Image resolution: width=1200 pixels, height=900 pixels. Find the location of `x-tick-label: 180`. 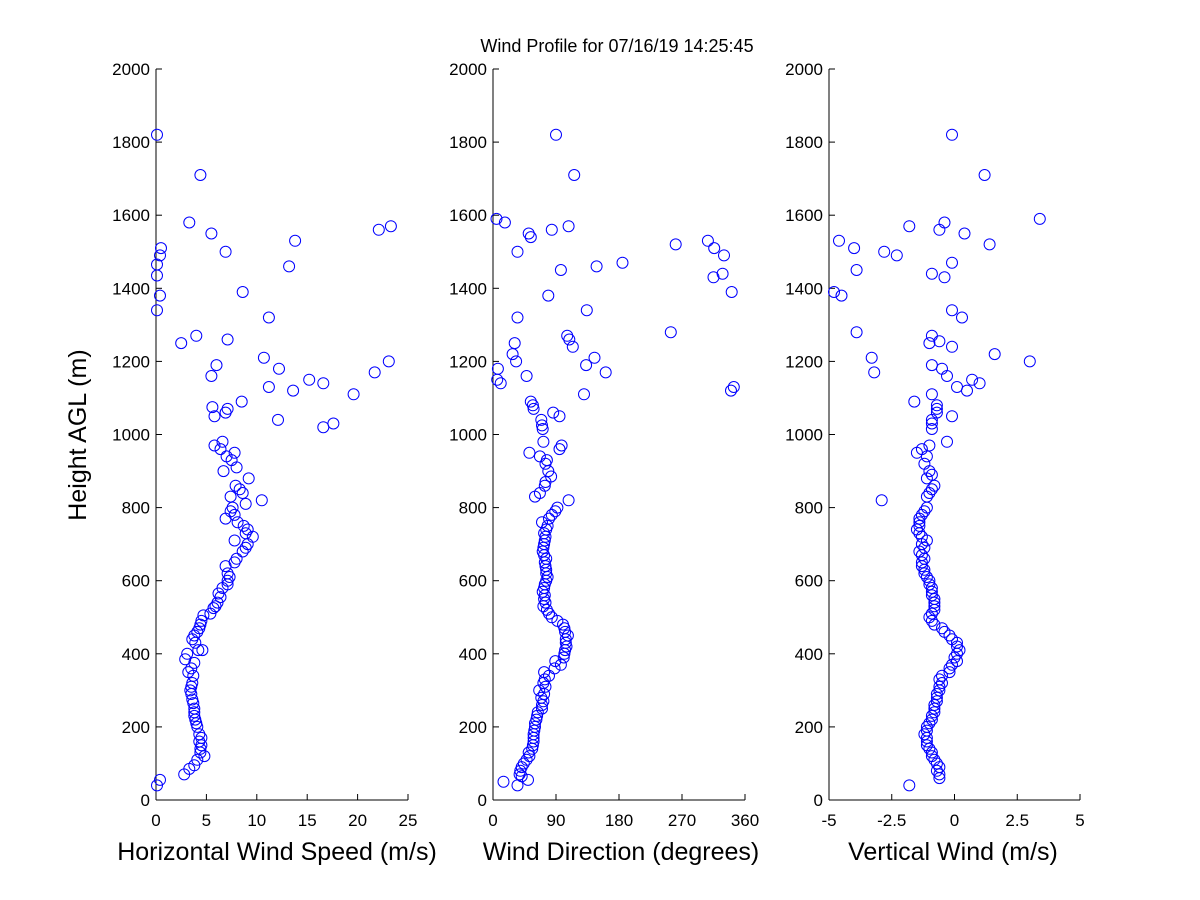

x-tick-label: 180 is located at coordinates (619, 820).